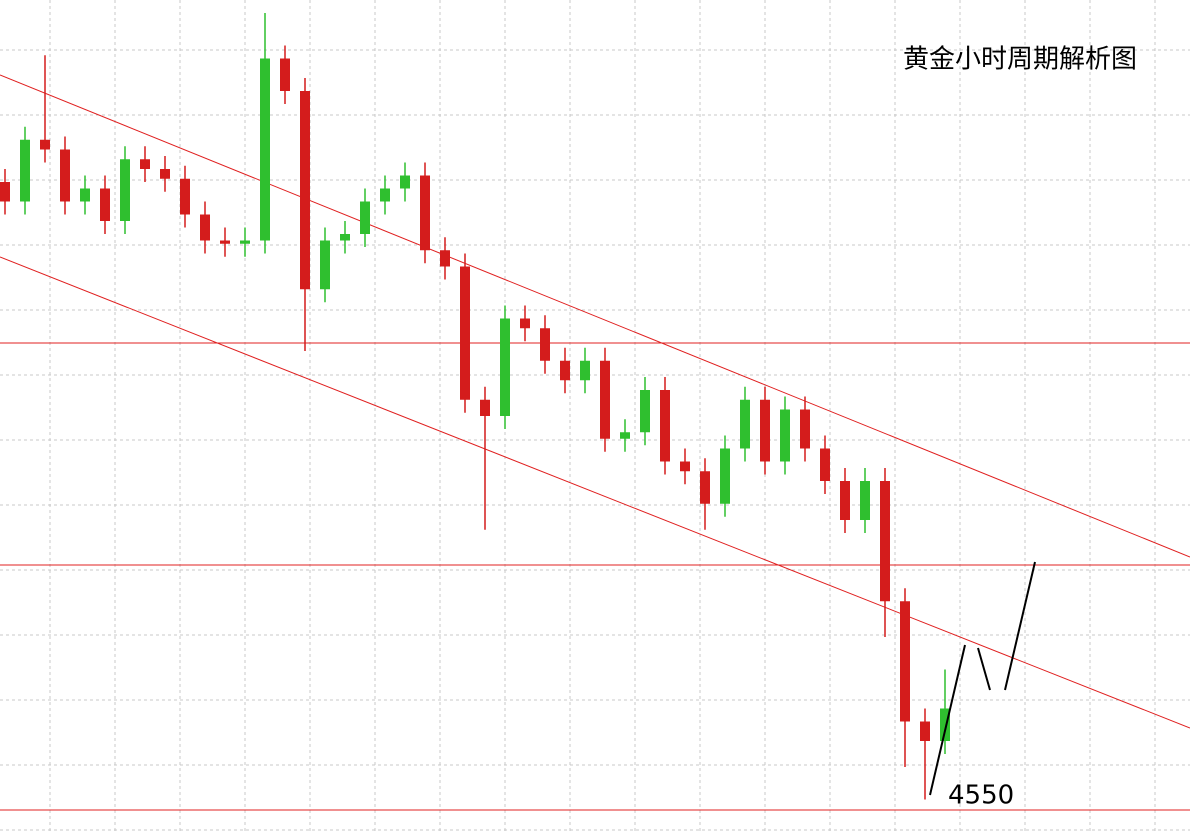  Describe the element at coordinates (981, 796) in the screenshot. I see `annotation: 4550` at that location.